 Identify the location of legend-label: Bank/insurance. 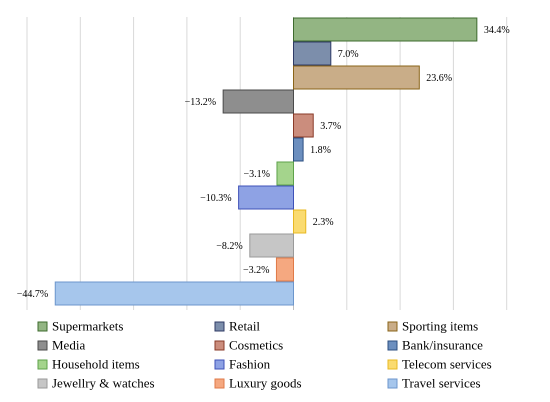
(442, 345).